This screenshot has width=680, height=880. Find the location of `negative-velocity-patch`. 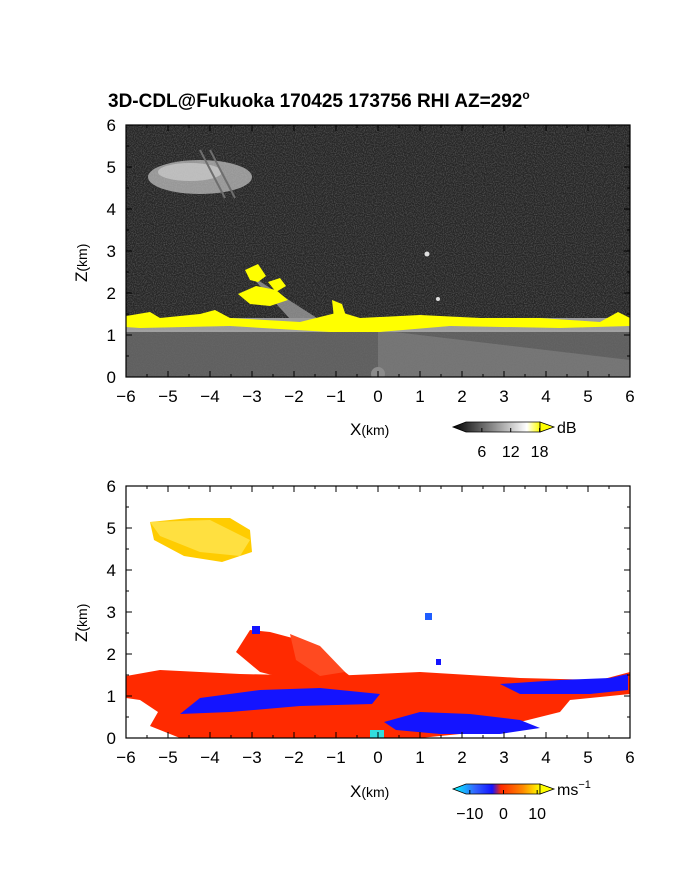

negative-velocity-patch is located at coordinates (256, 630).